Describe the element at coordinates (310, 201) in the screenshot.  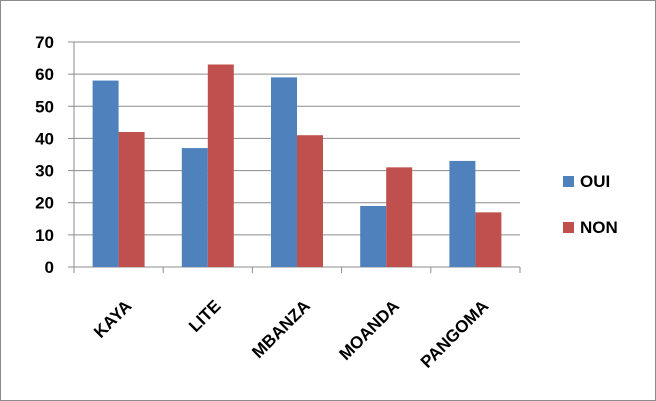
I see `bar-non-mbanza` at that location.